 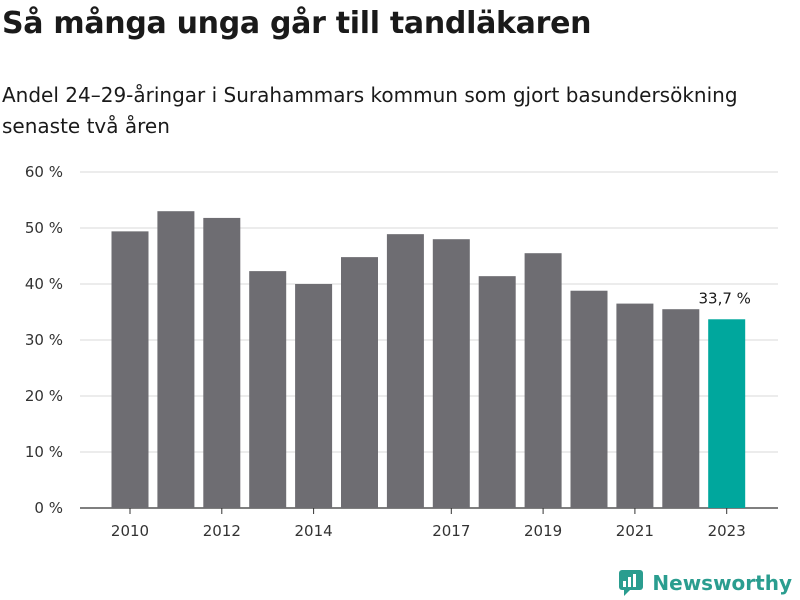 What do you see at coordinates (722, 583) in the screenshot?
I see `brand-name: Newsworthy` at bounding box center [722, 583].